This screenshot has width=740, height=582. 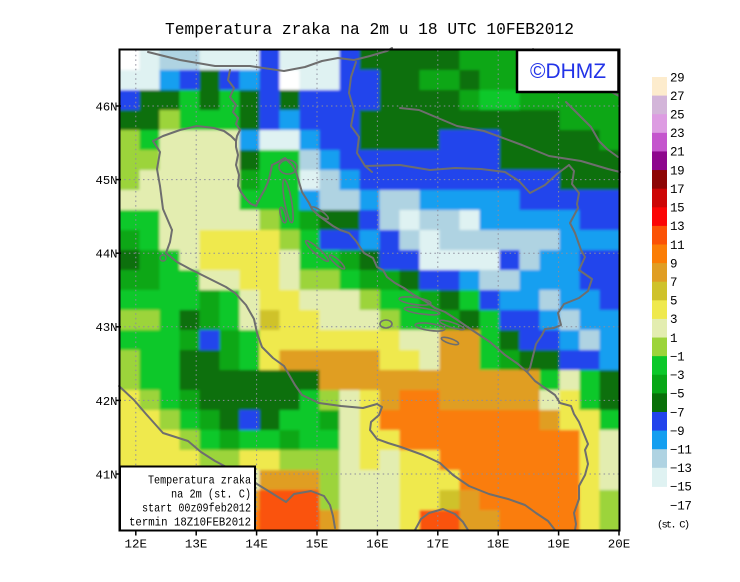 I want to click on svg-text: 9, so click(x=674, y=264).